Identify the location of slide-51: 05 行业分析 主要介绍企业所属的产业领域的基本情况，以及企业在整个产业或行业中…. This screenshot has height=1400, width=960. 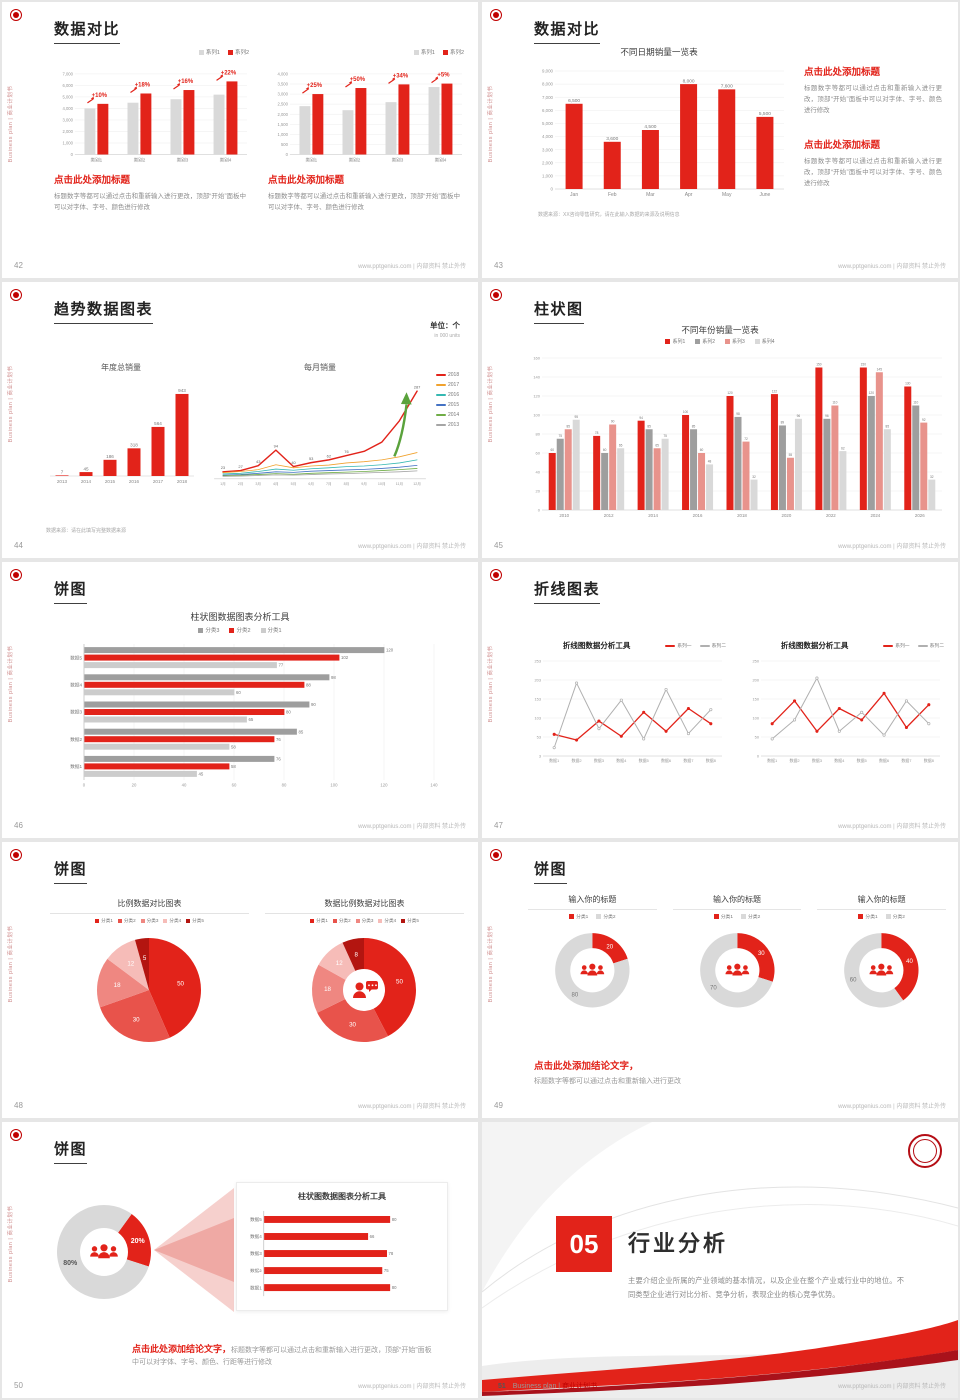
(720, 1260).